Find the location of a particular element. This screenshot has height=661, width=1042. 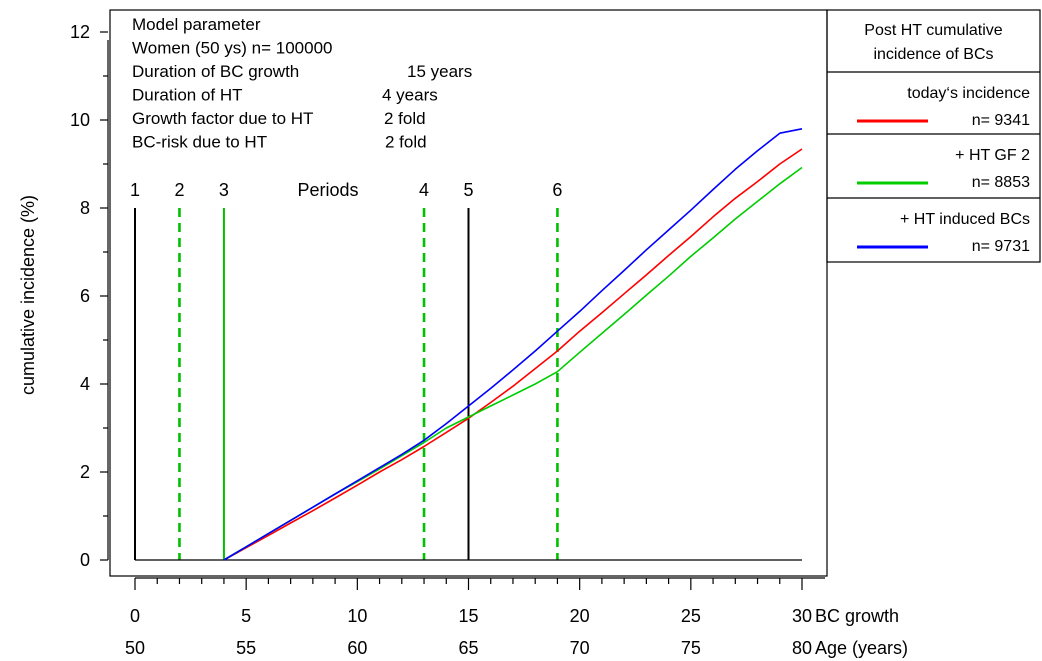

y-tick-label: 10 is located at coordinates (80, 120).